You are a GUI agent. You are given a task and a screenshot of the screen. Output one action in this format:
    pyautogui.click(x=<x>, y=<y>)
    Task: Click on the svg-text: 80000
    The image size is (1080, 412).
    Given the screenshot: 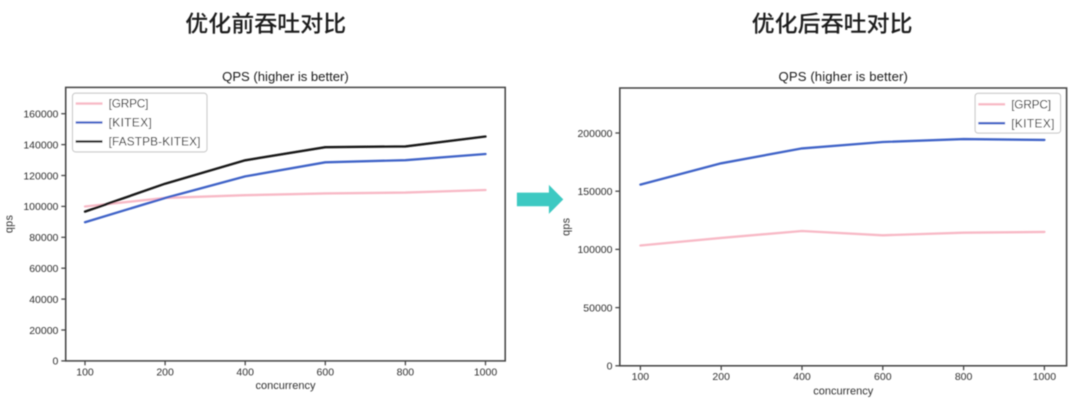 What is the action you would take?
    pyautogui.click(x=43, y=238)
    